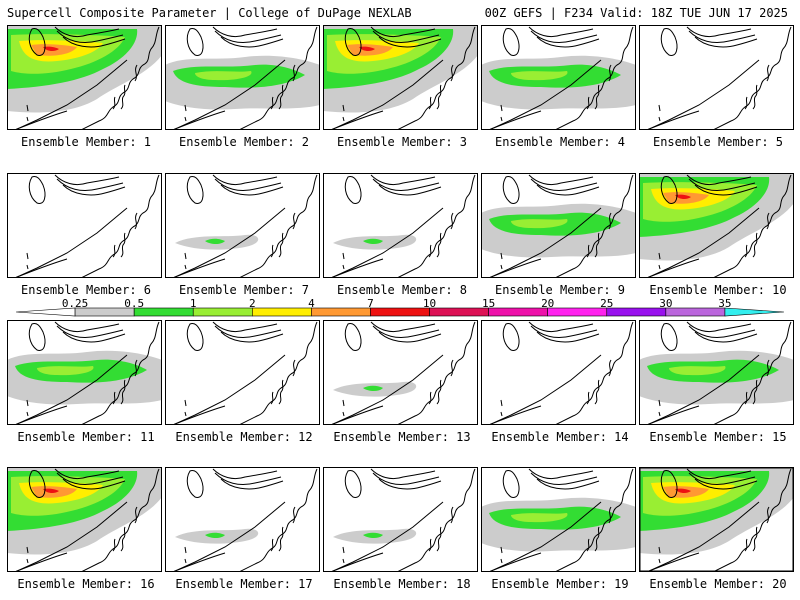  I want to click on ensemble-panel: Ensemble Member: 17, so click(242, 530).